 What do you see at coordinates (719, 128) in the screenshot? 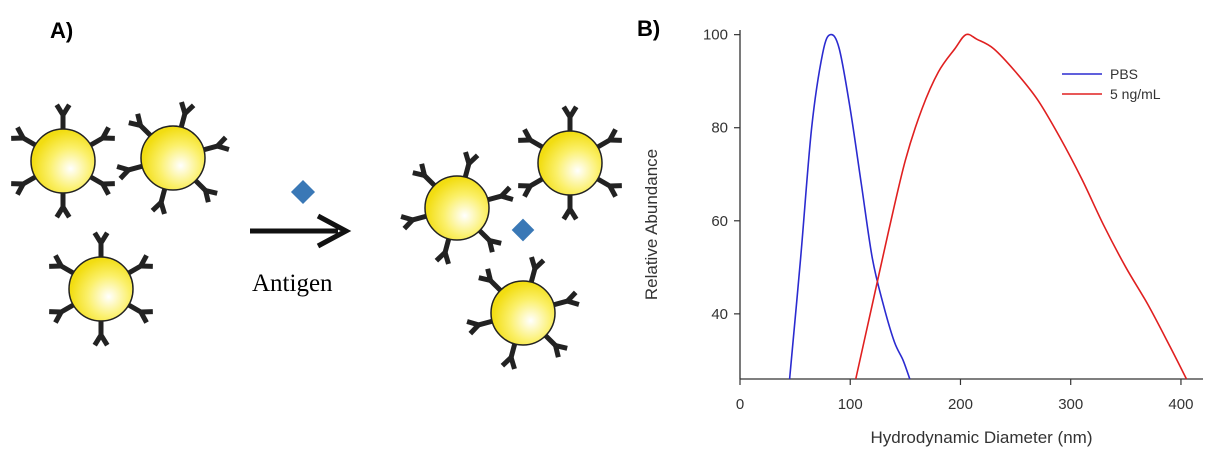
I see `y-tick-label: 80` at bounding box center [719, 128].